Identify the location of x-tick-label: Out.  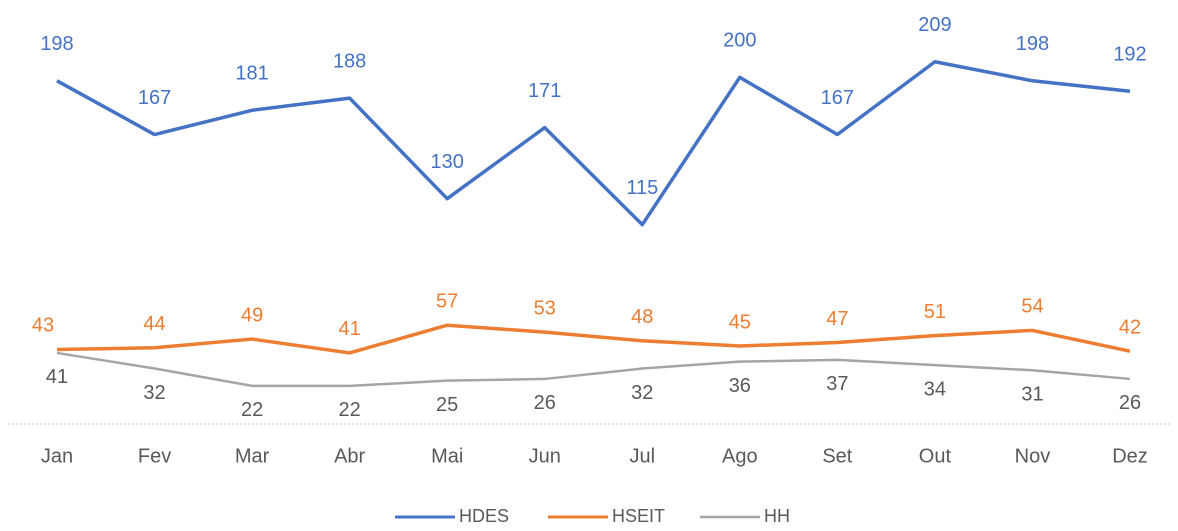
(935, 456).